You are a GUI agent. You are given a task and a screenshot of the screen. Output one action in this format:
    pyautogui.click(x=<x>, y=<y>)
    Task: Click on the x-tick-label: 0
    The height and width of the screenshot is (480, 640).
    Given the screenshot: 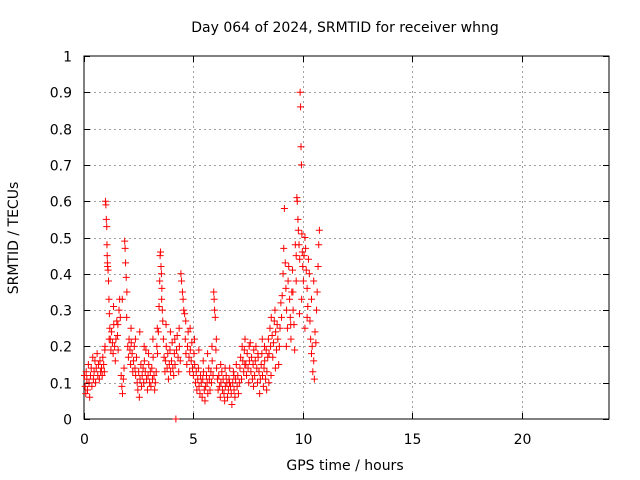 What is the action you would take?
    pyautogui.click(x=84, y=440)
    